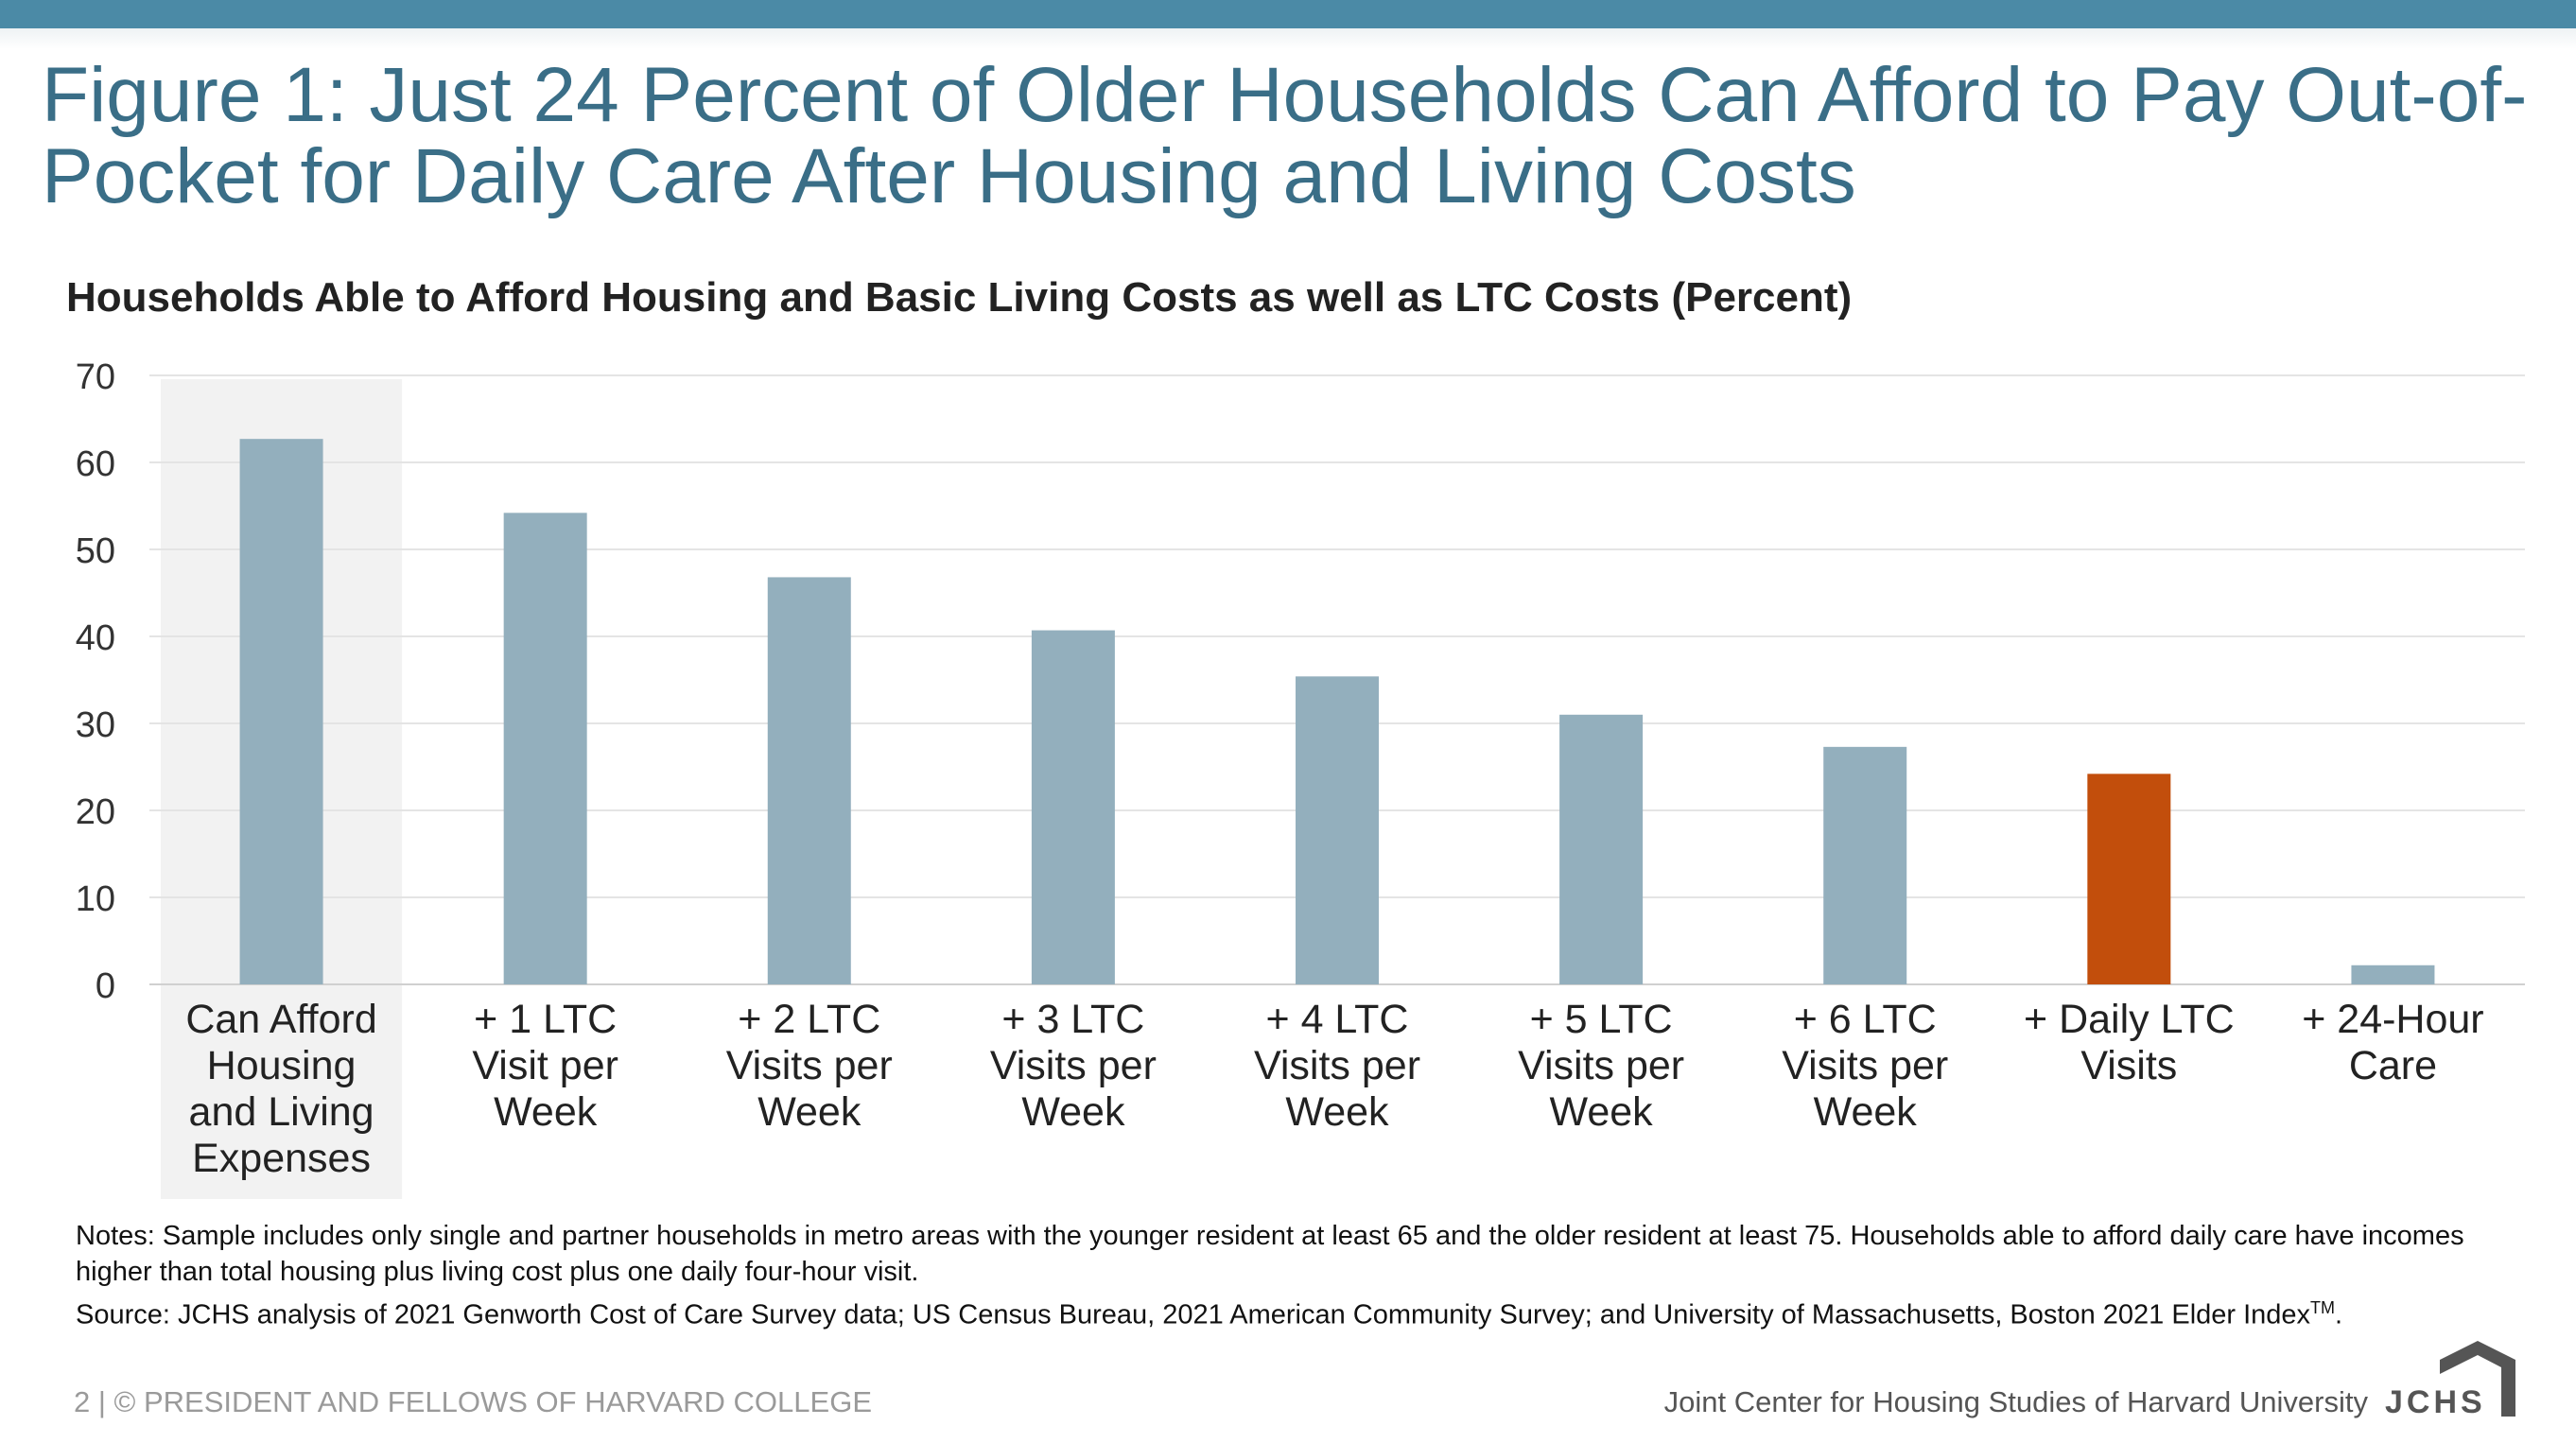 This screenshot has width=2576, height=1443. What do you see at coordinates (1288, 39) in the screenshot?
I see `top-bar-shadow` at bounding box center [1288, 39].